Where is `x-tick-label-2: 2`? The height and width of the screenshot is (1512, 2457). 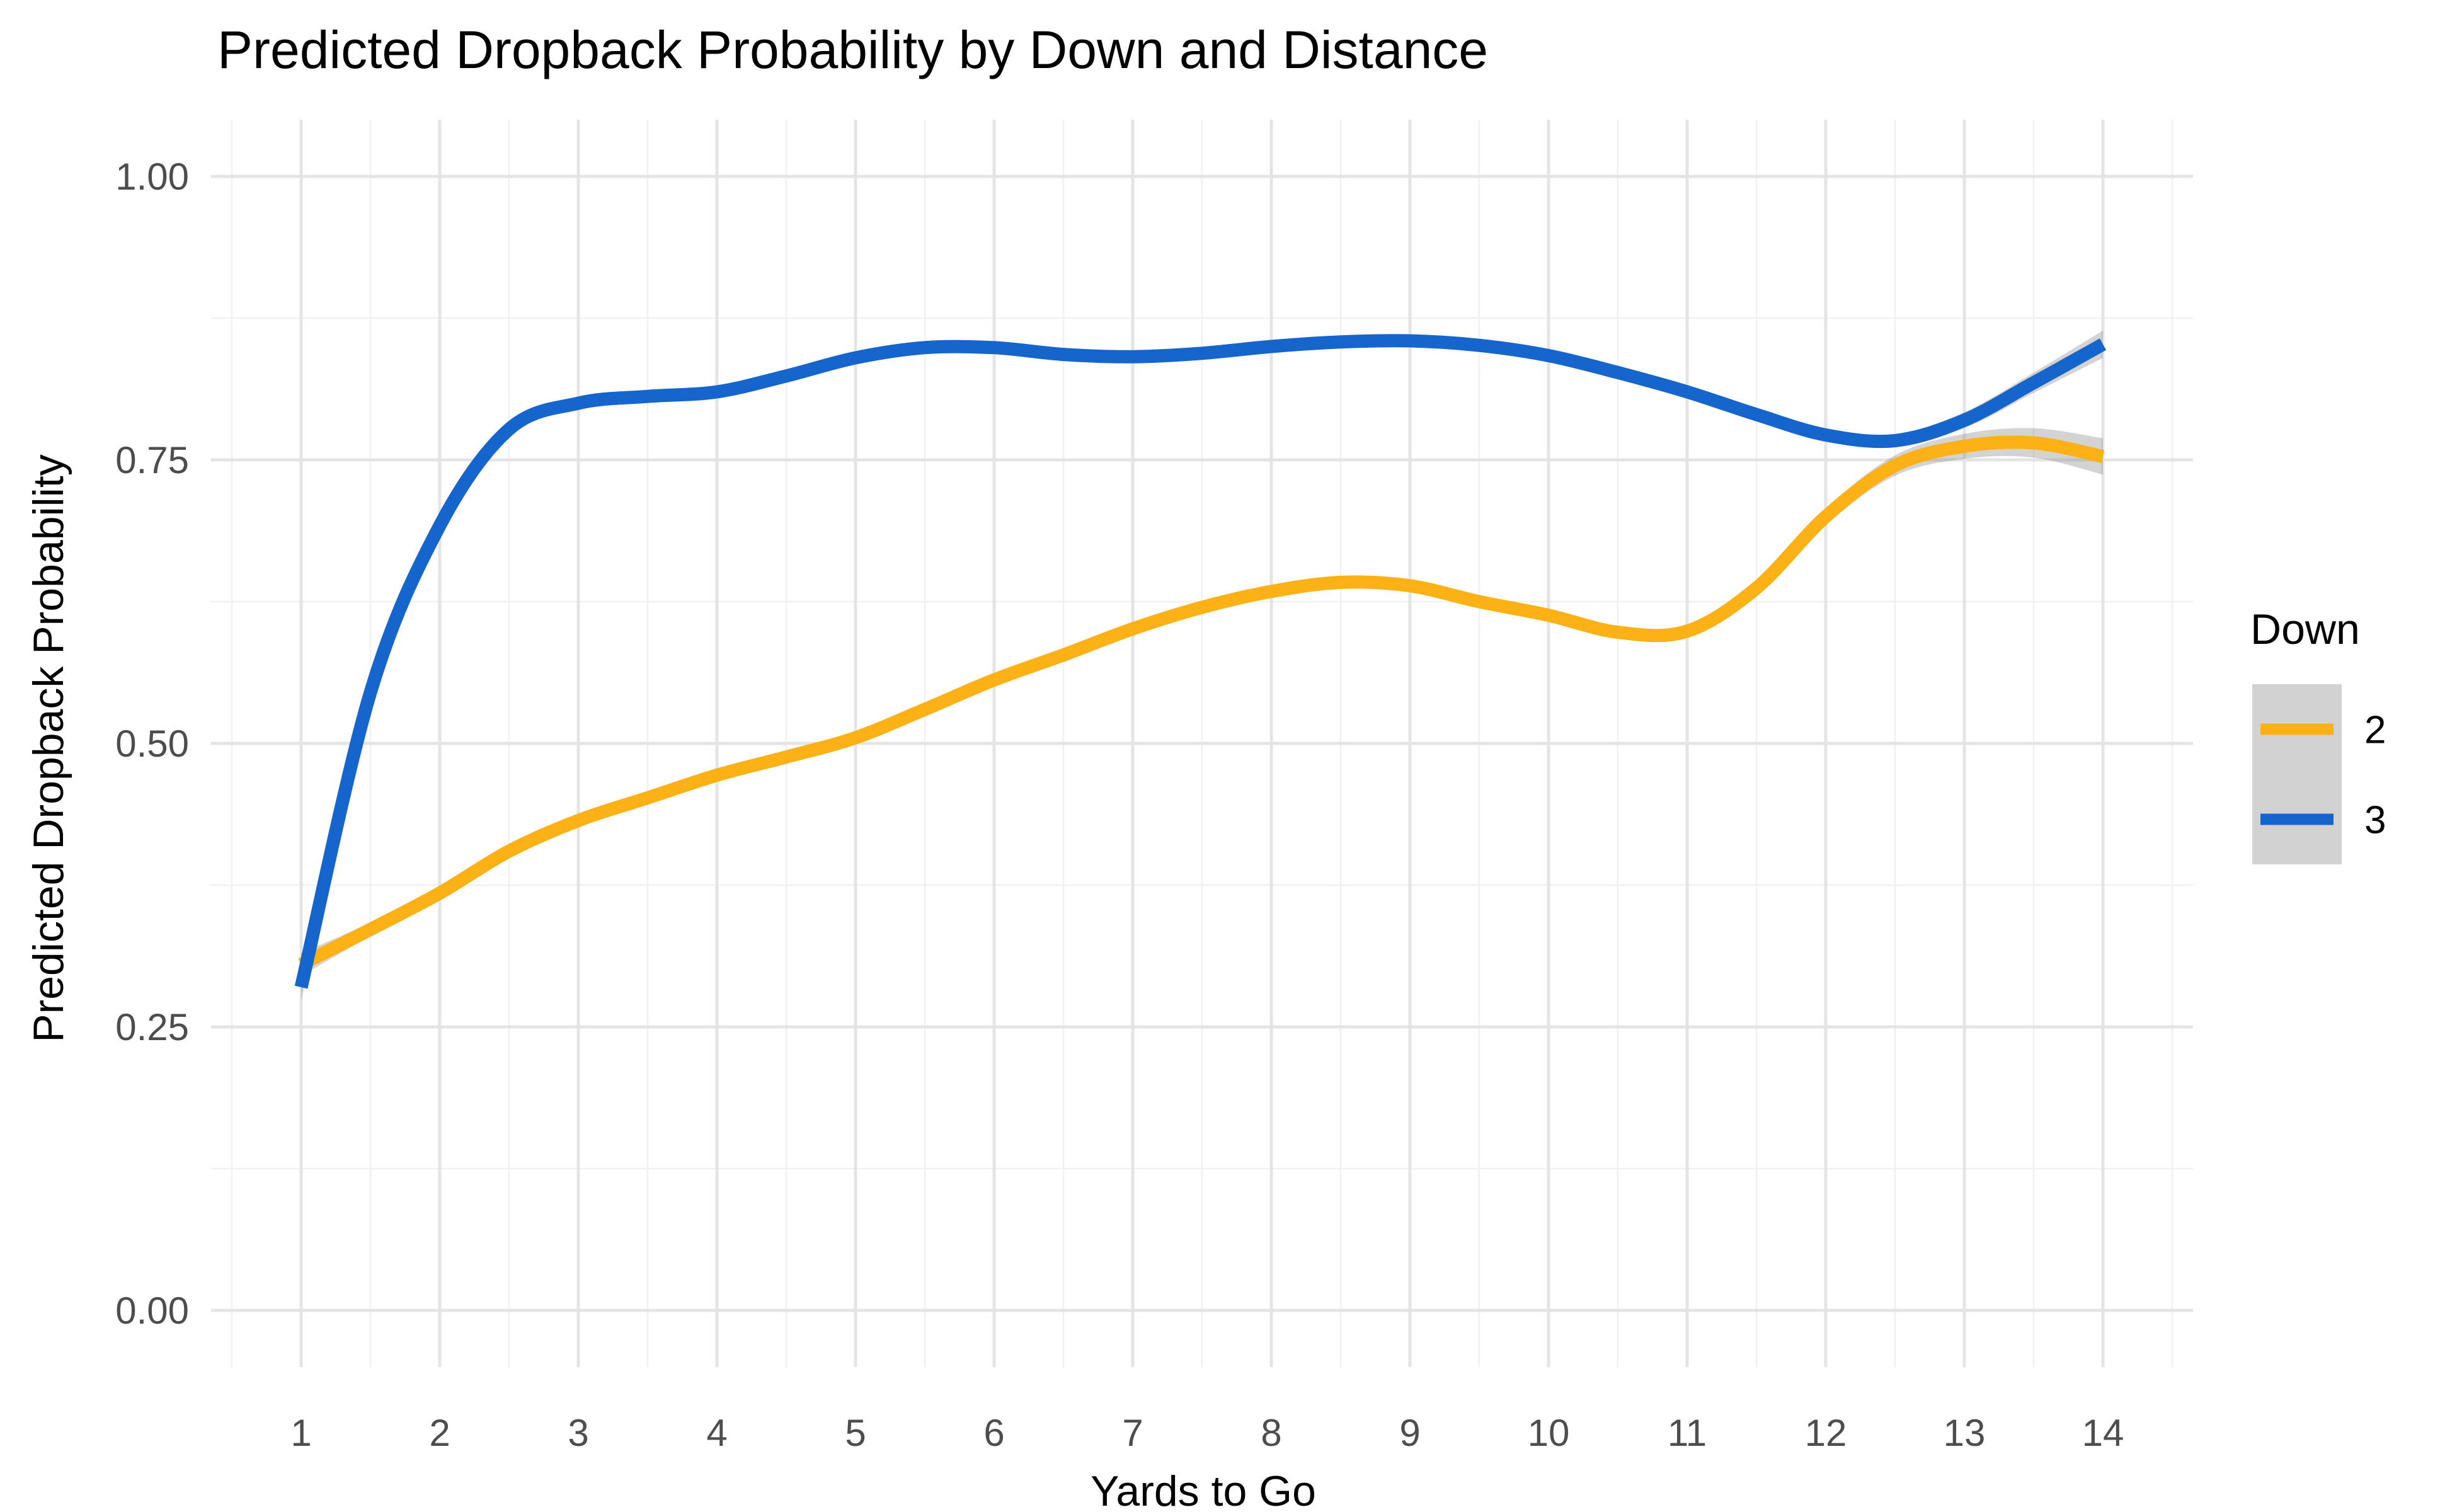
x-tick-label-2: 2 is located at coordinates (439, 1433).